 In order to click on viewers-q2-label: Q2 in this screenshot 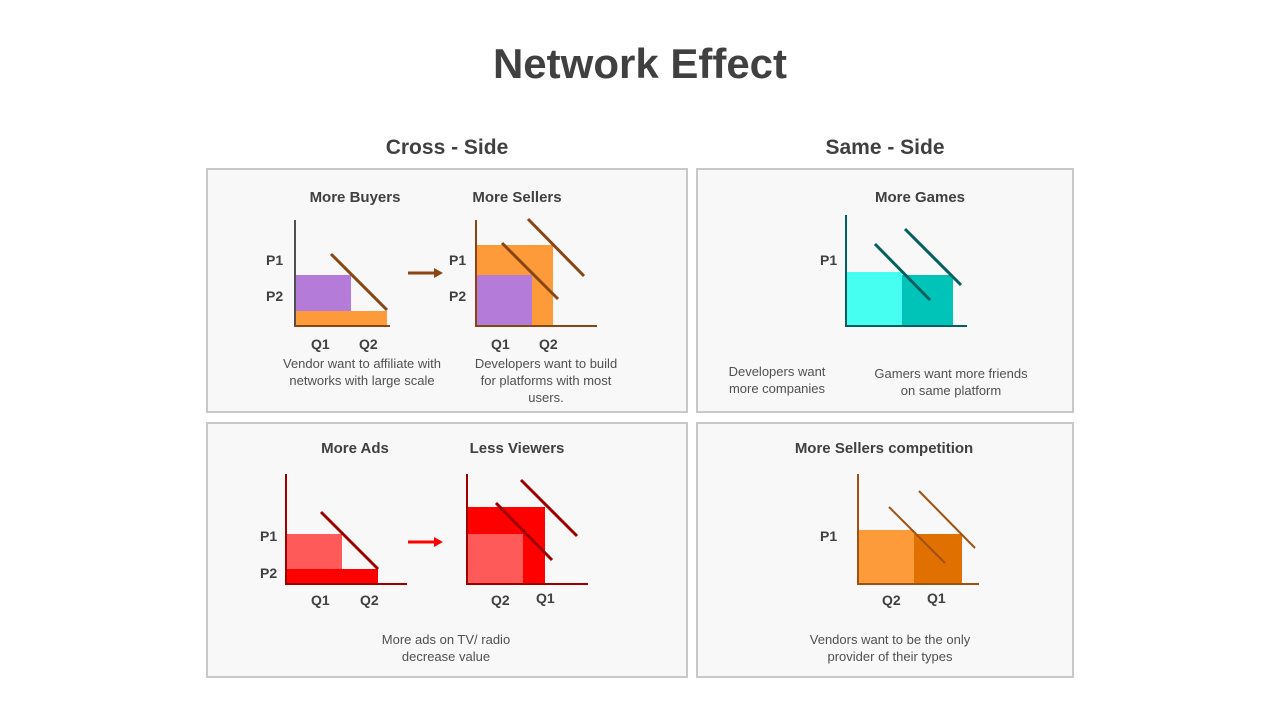, I will do `click(500, 600)`.